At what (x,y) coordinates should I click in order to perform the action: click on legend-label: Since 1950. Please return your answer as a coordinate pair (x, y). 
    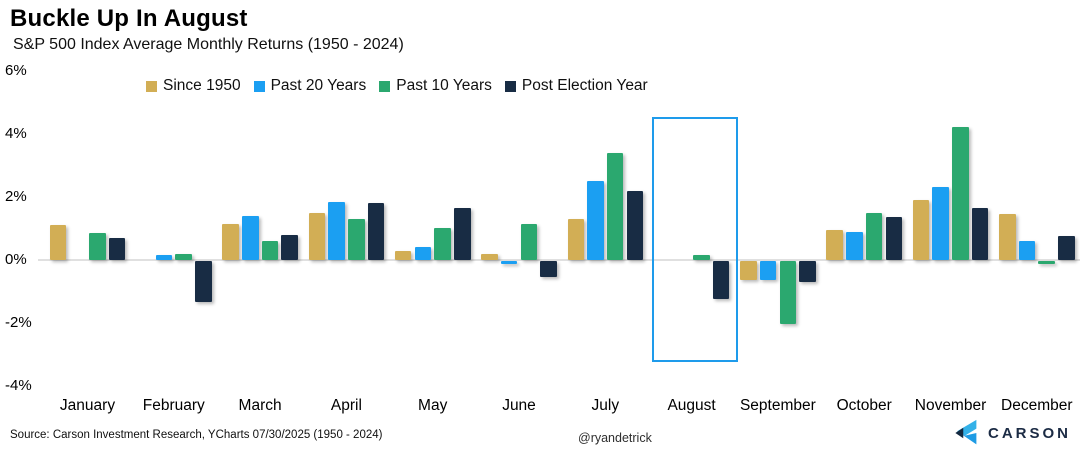
    Looking at the image, I should click on (202, 85).